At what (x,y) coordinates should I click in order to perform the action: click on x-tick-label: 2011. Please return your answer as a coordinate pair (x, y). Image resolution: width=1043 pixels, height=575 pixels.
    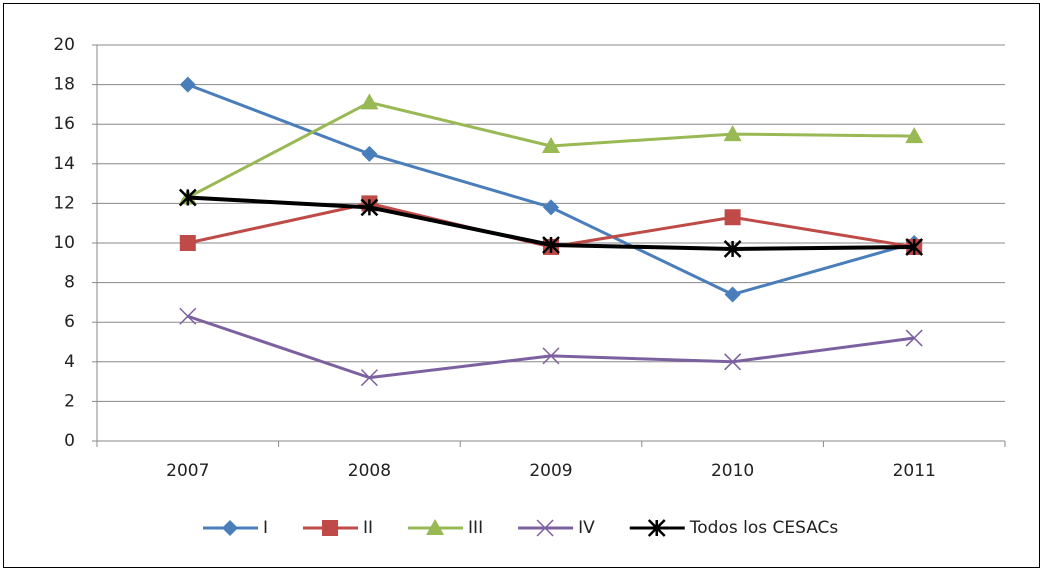
    Looking at the image, I should click on (914, 471).